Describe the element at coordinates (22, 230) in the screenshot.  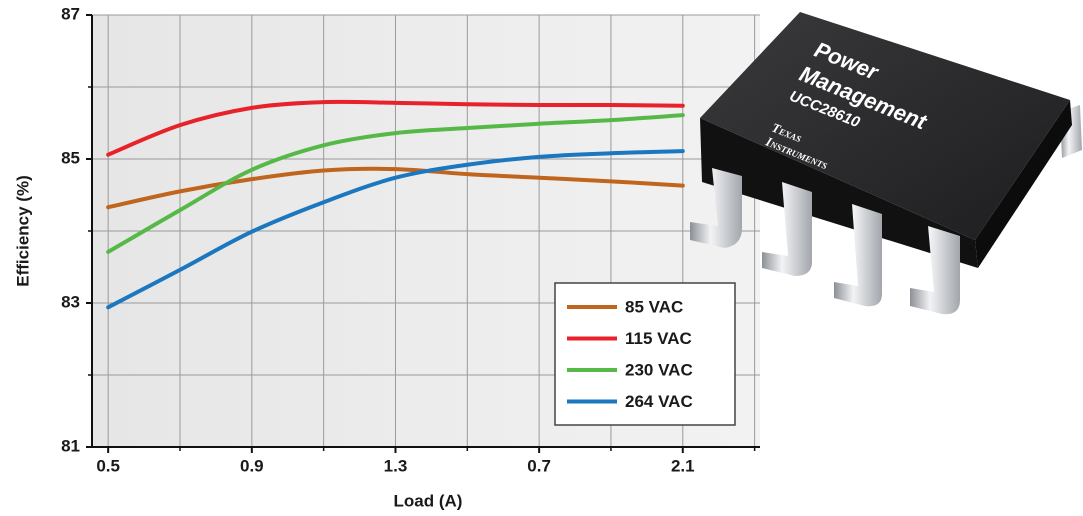
I see `y-axis-title: Efficiency (%)` at that location.